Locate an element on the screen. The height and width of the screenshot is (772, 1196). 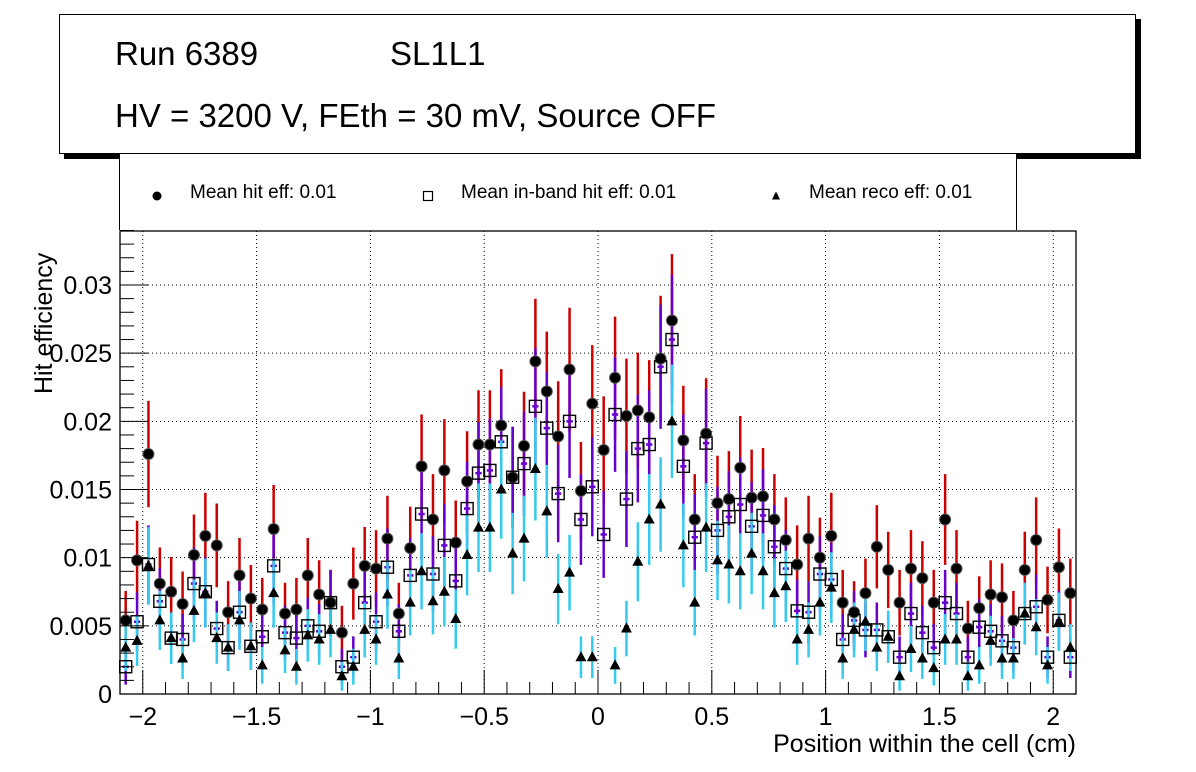
y-tick-label: 0.005 is located at coordinates (80, 627).